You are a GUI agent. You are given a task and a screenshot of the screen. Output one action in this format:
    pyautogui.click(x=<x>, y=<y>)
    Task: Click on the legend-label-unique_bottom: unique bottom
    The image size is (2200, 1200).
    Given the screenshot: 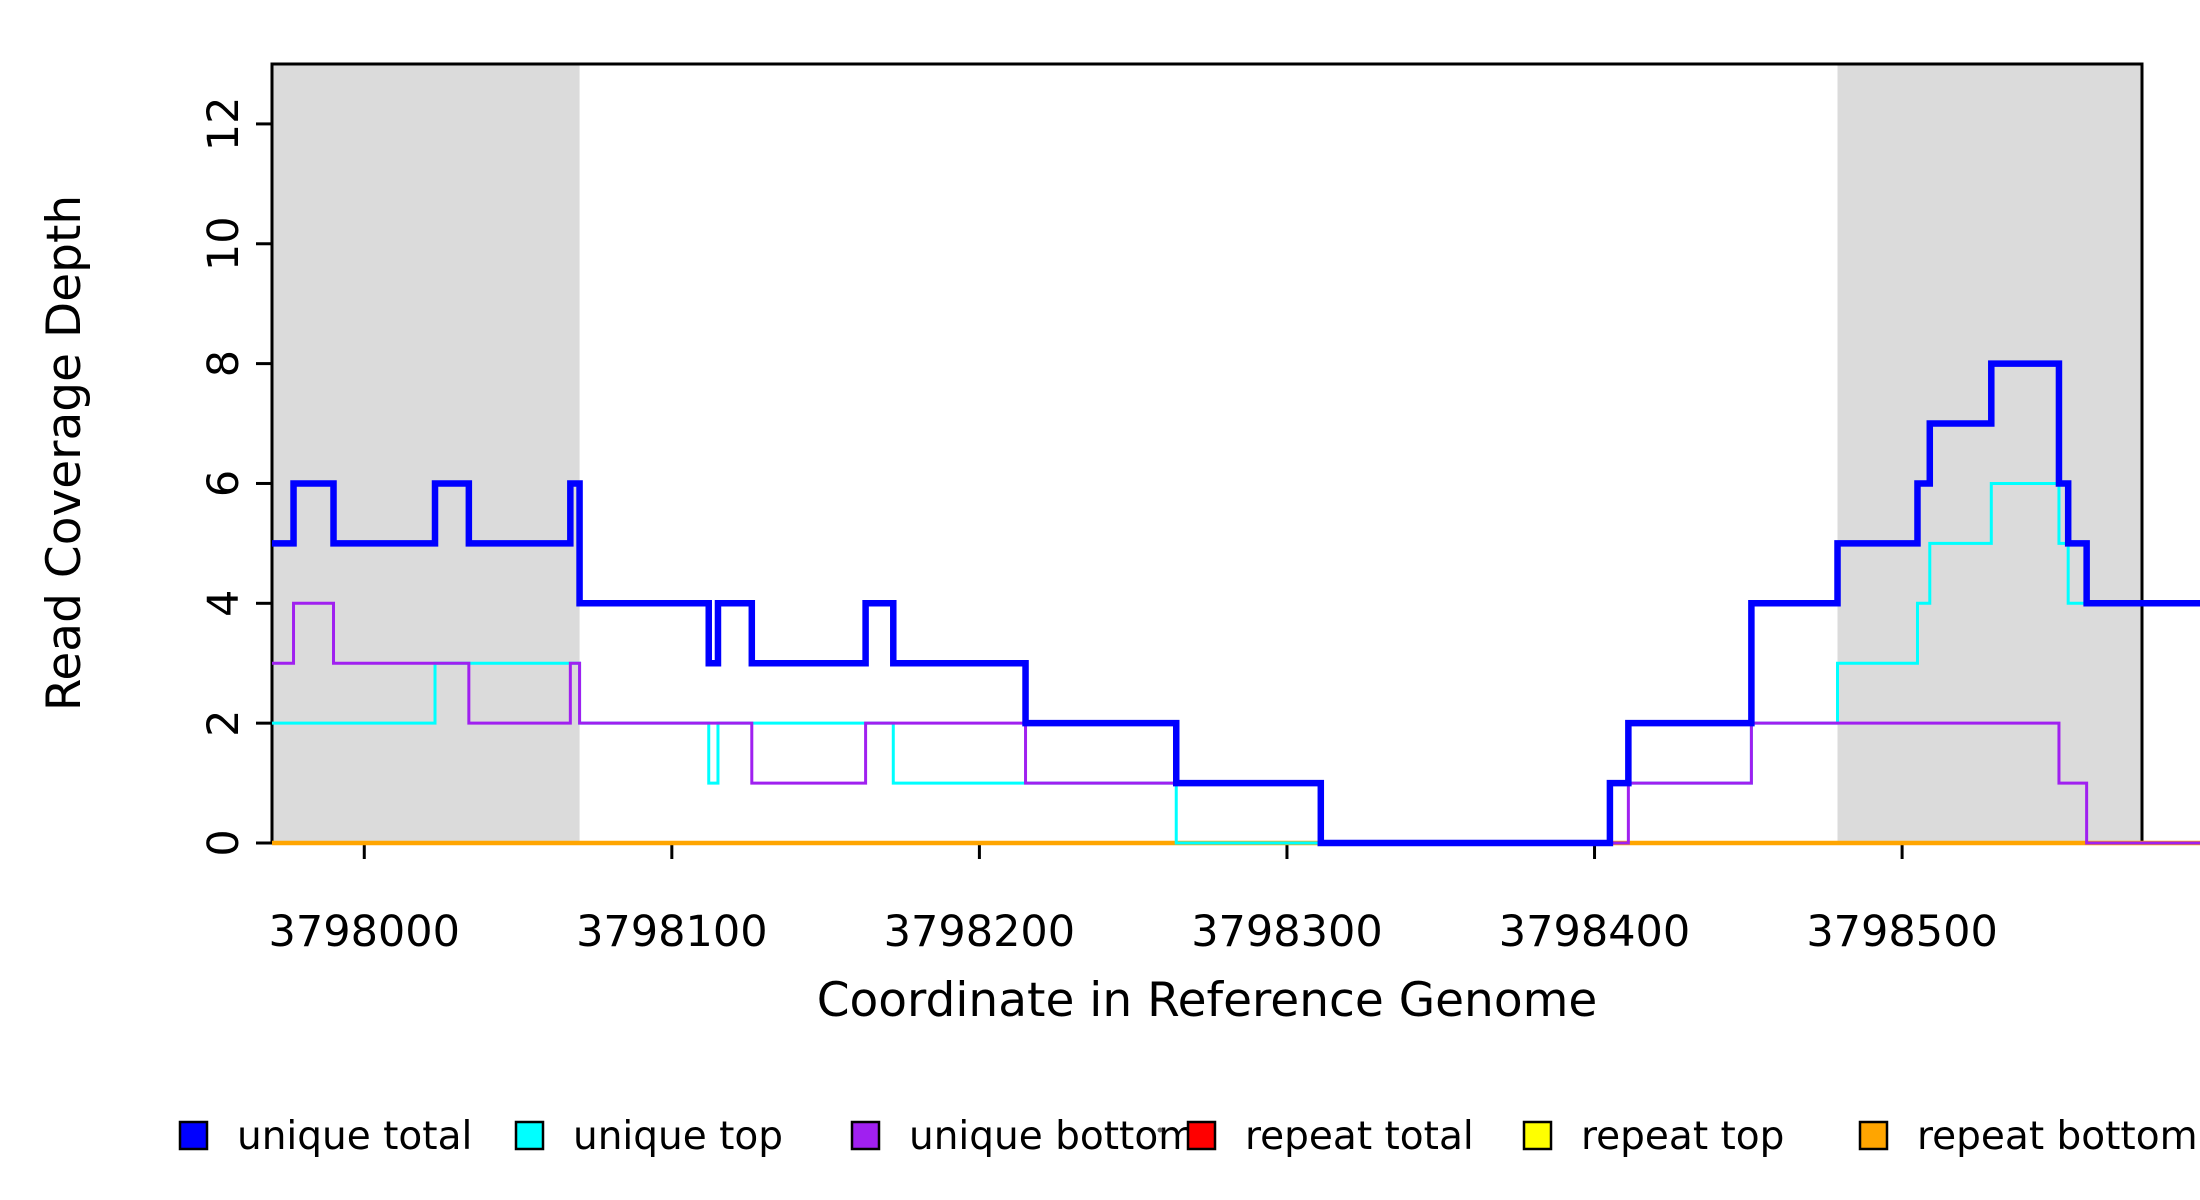 What is the action you would take?
    pyautogui.click(x=1052, y=1136)
    